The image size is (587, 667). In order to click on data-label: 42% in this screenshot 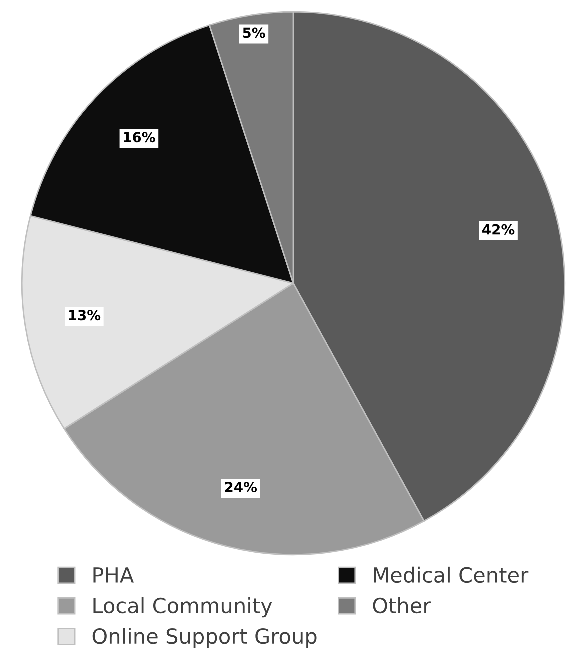, I will do `click(498, 229)`.